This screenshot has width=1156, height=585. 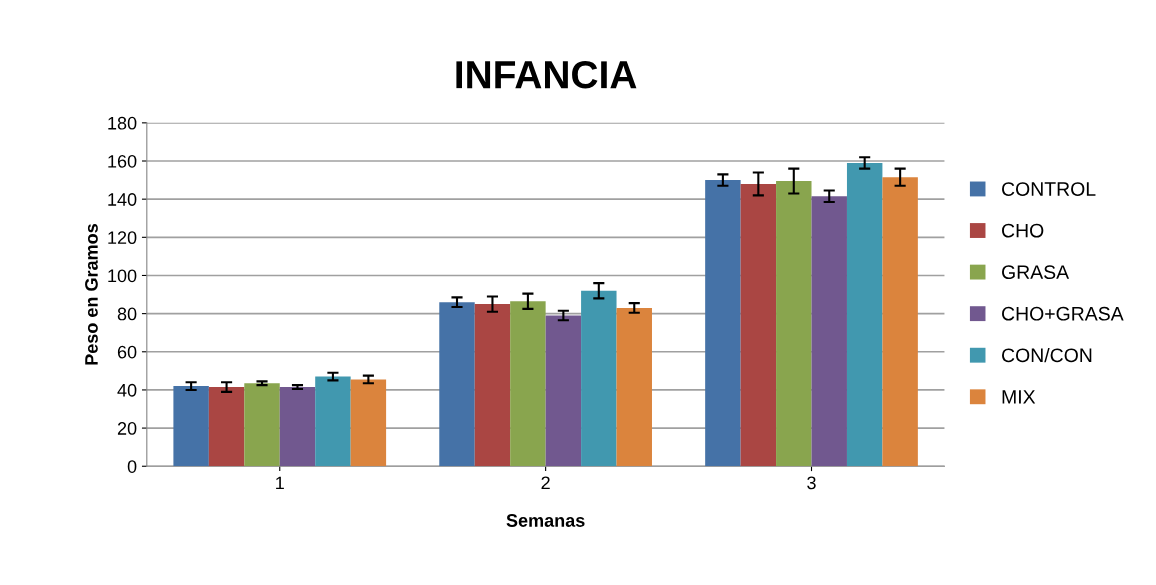 I want to click on legend-label: GRASA, so click(x=1036, y=272).